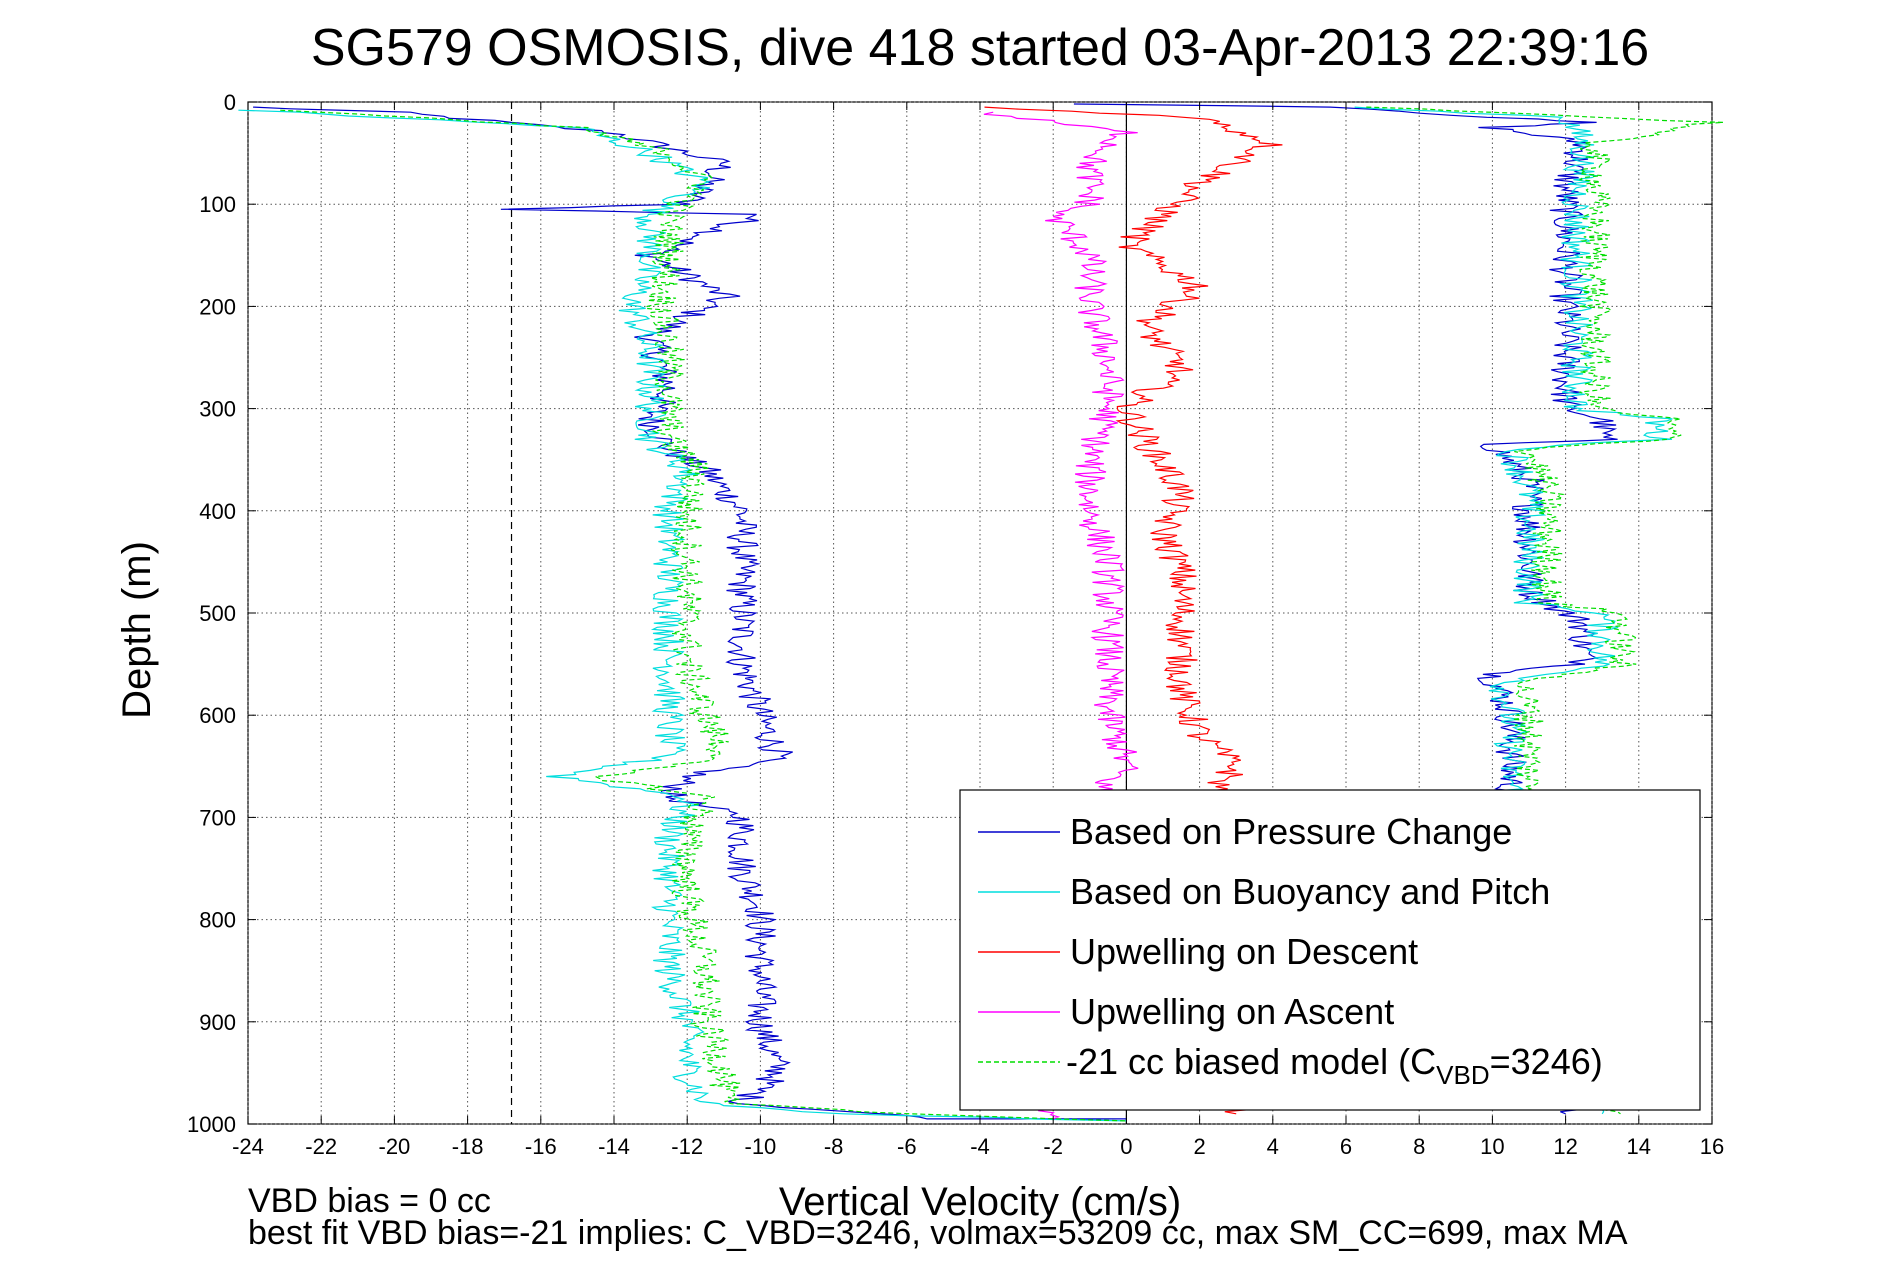 Image resolution: width=1891 pixels, height=1262 pixels. I want to click on x-tick-label: 0, so click(1126, 1146).